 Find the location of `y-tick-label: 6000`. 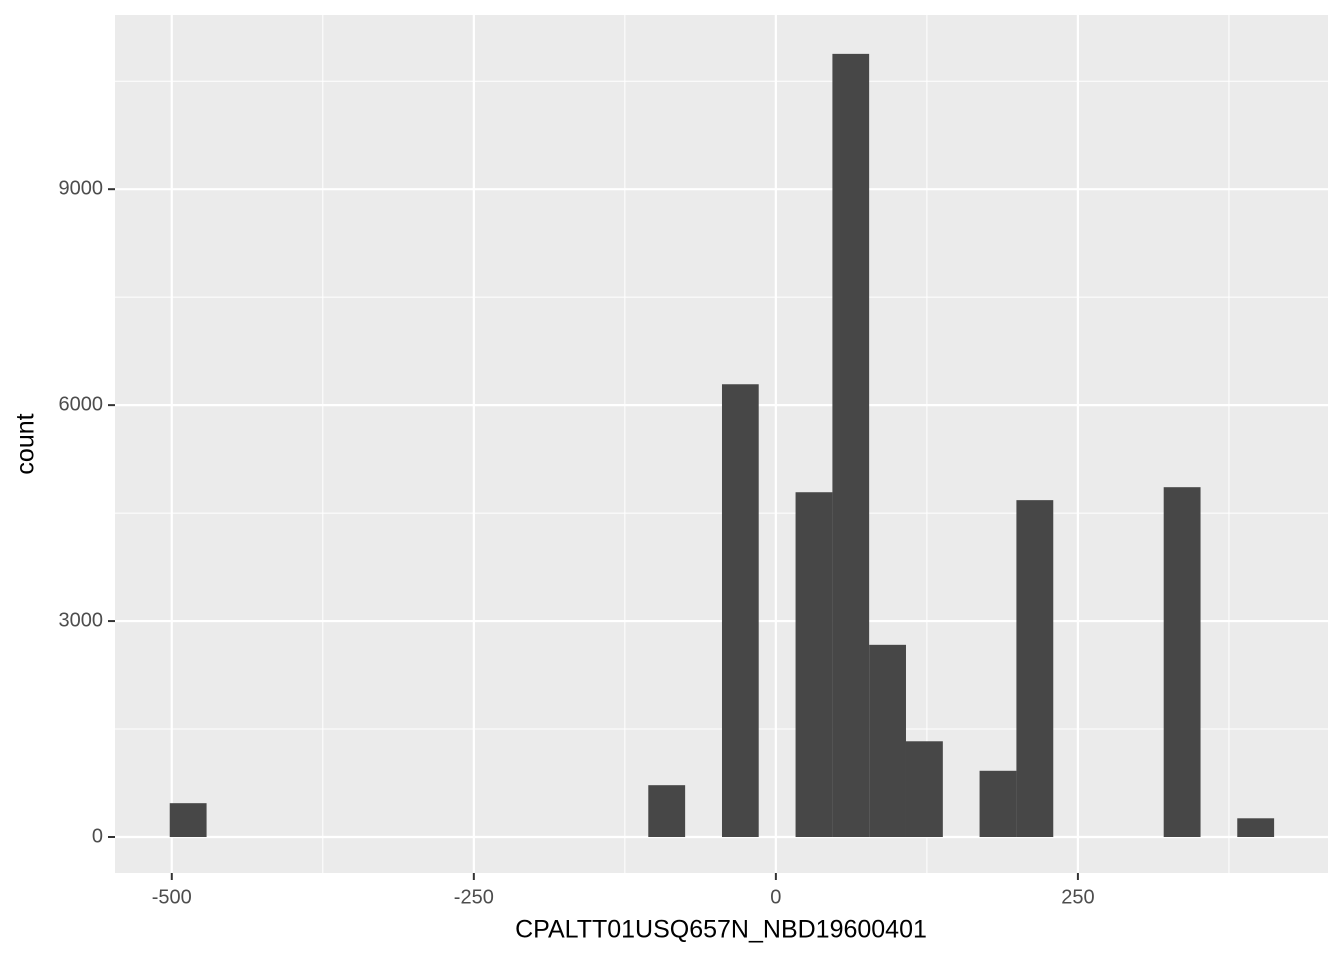

y-tick-label: 6000 is located at coordinates (81, 404).